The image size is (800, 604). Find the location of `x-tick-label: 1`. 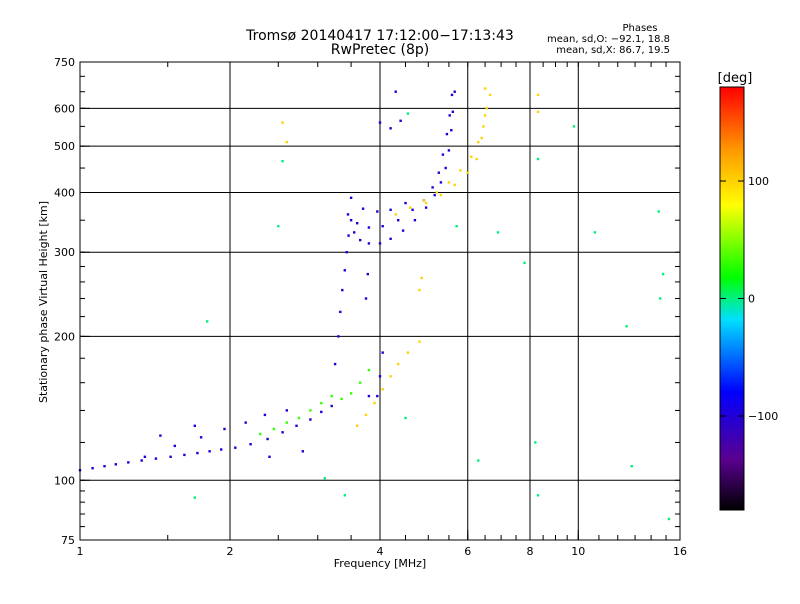

x-tick-label: 1 is located at coordinates (80, 551).